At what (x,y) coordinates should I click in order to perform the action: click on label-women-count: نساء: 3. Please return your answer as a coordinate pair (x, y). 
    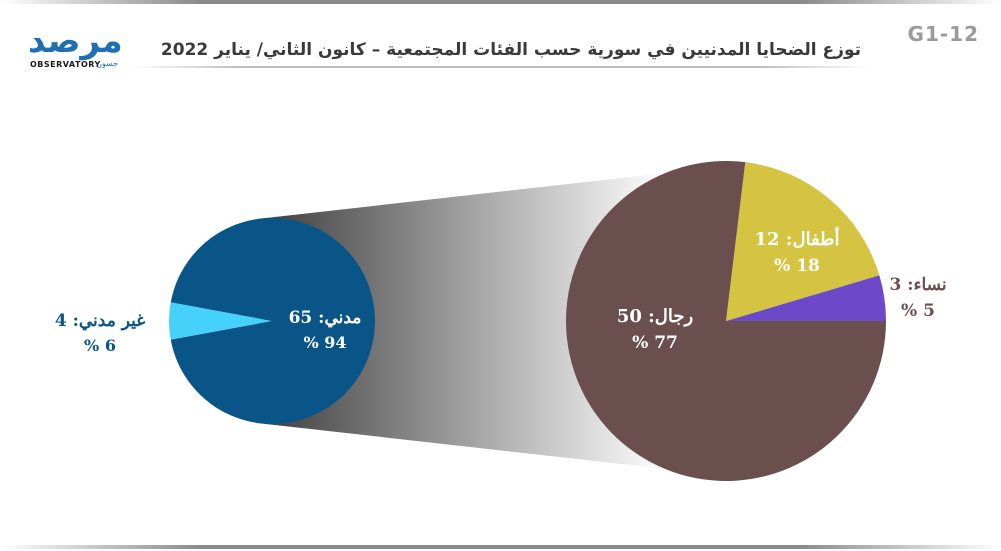
    Looking at the image, I should click on (917, 285).